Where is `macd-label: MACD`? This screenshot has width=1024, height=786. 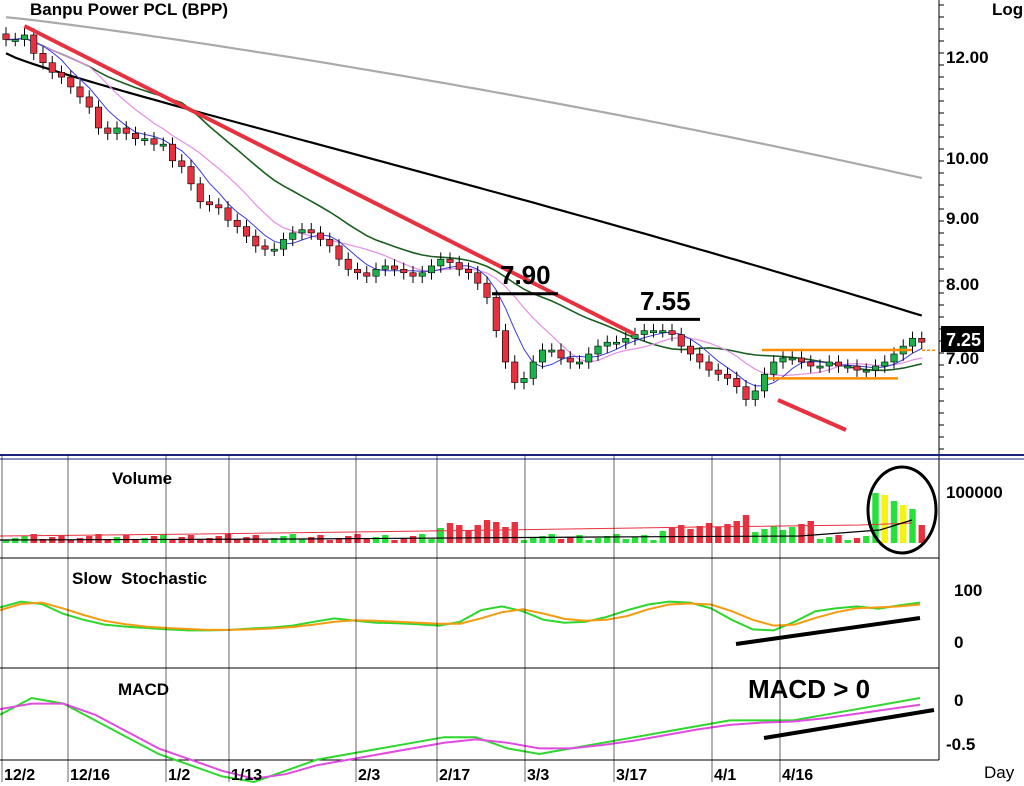
macd-label: MACD is located at coordinates (143, 689).